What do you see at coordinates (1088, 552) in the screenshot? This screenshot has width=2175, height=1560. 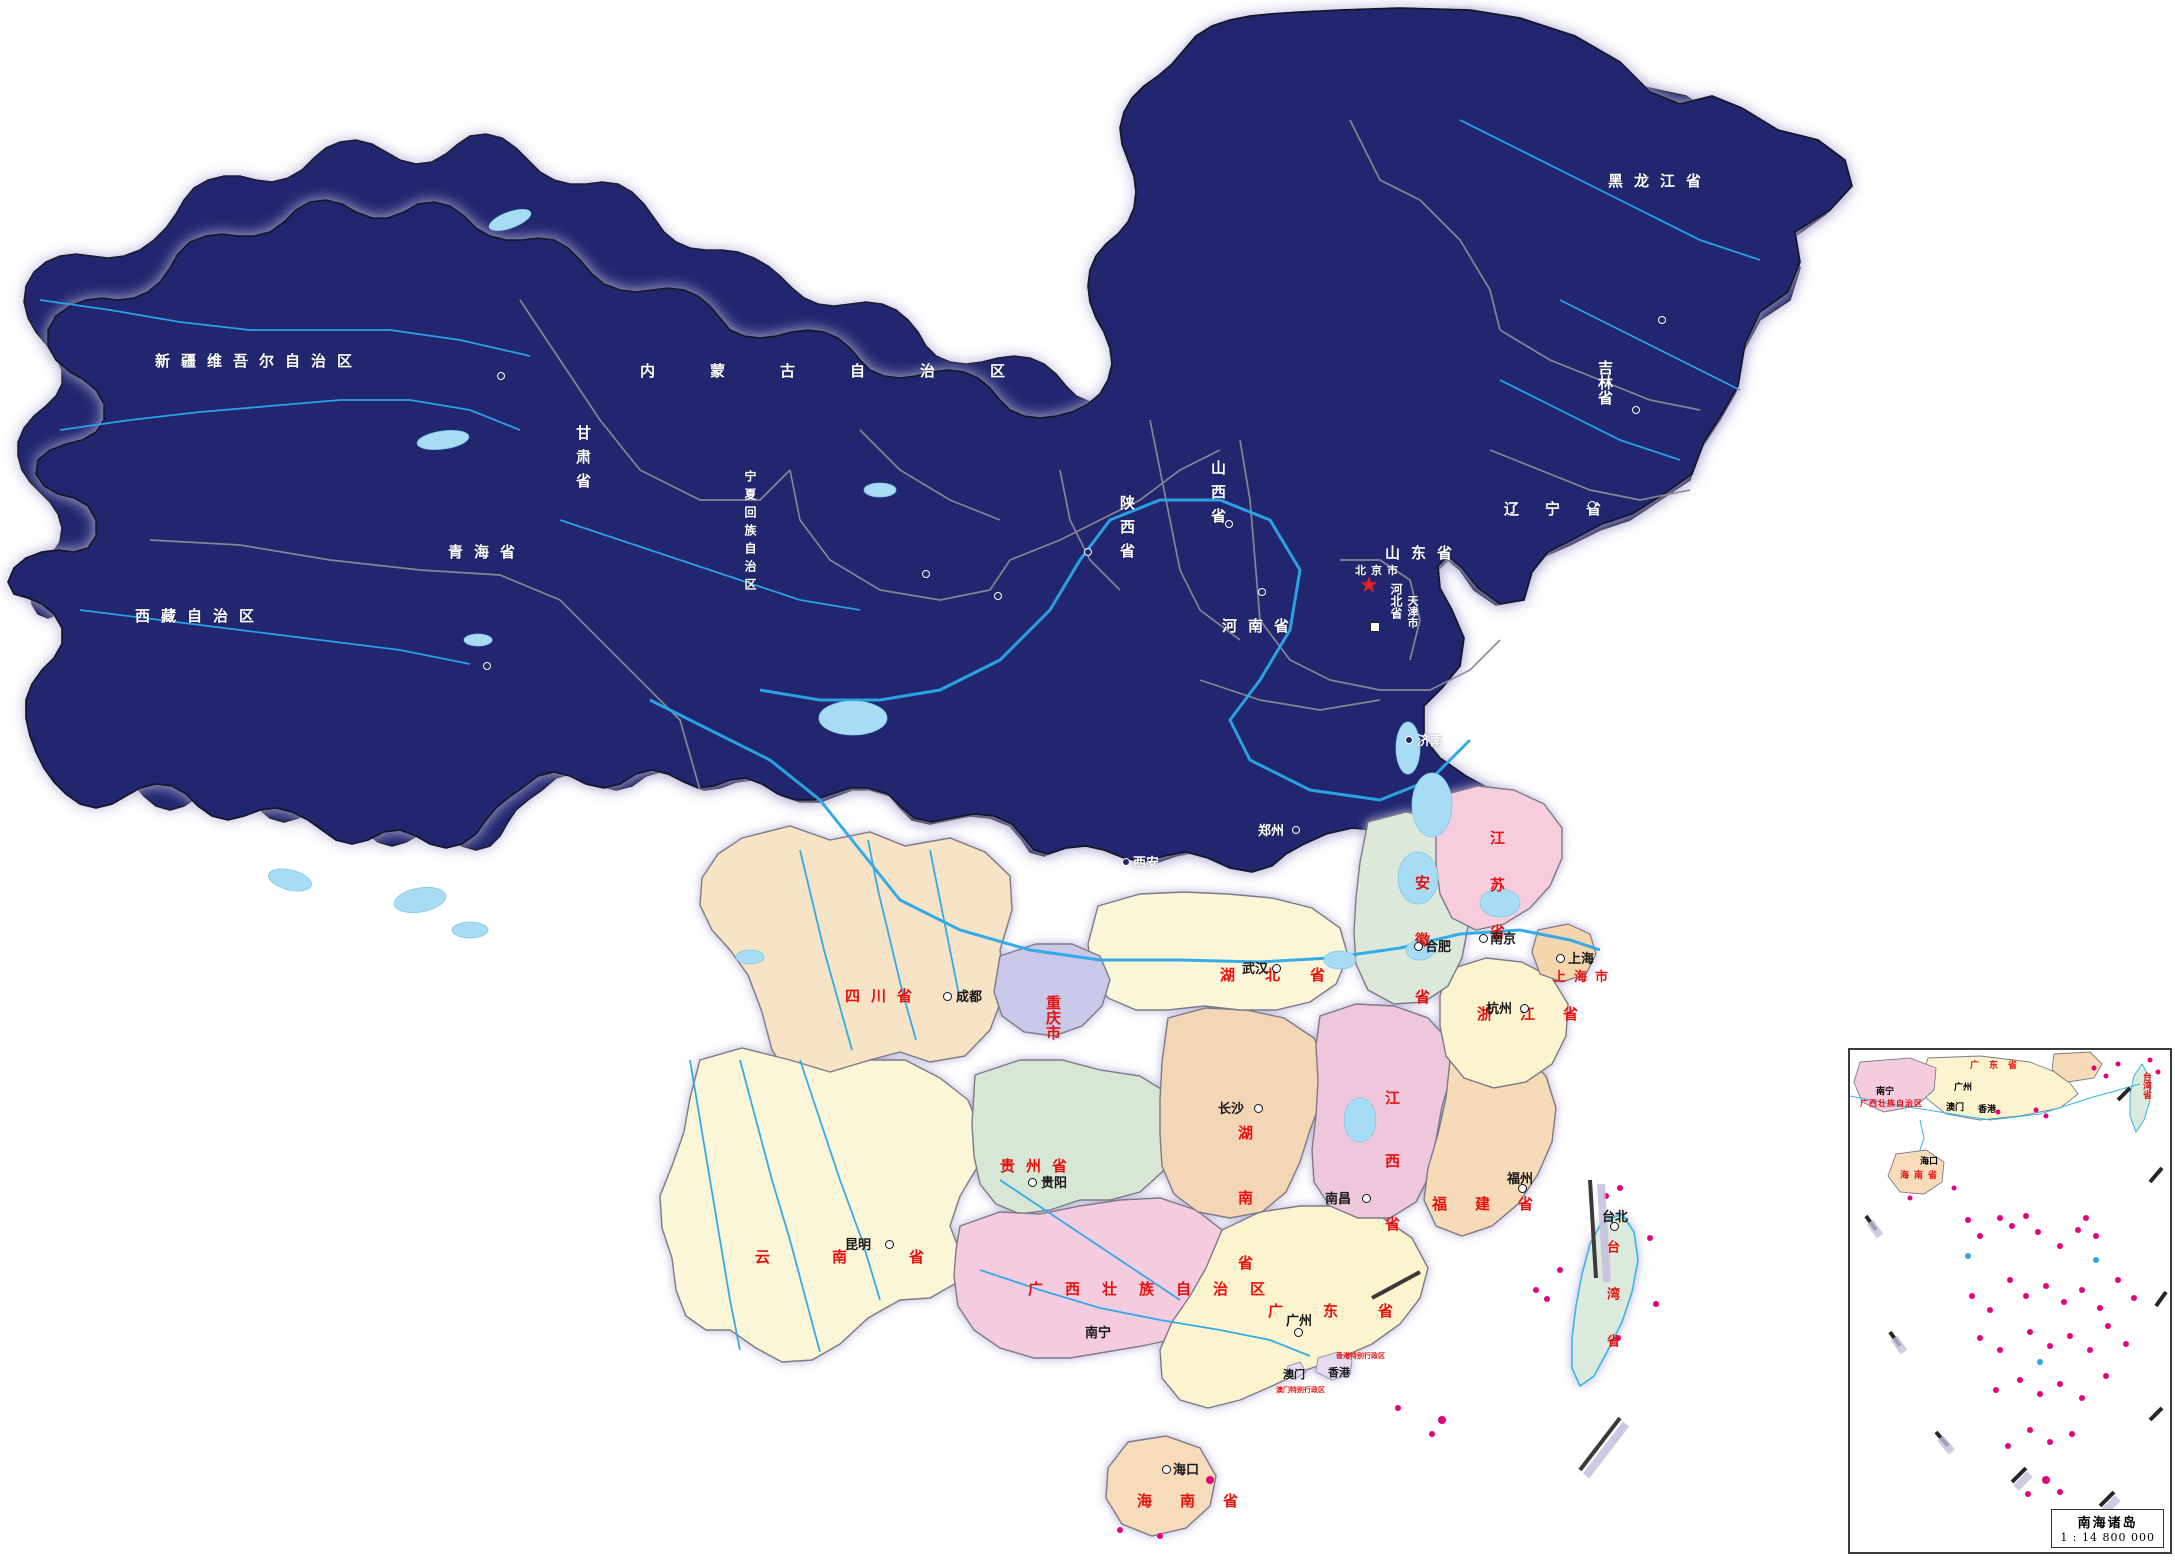 I see `city-dot-yinchuan` at bounding box center [1088, 552].